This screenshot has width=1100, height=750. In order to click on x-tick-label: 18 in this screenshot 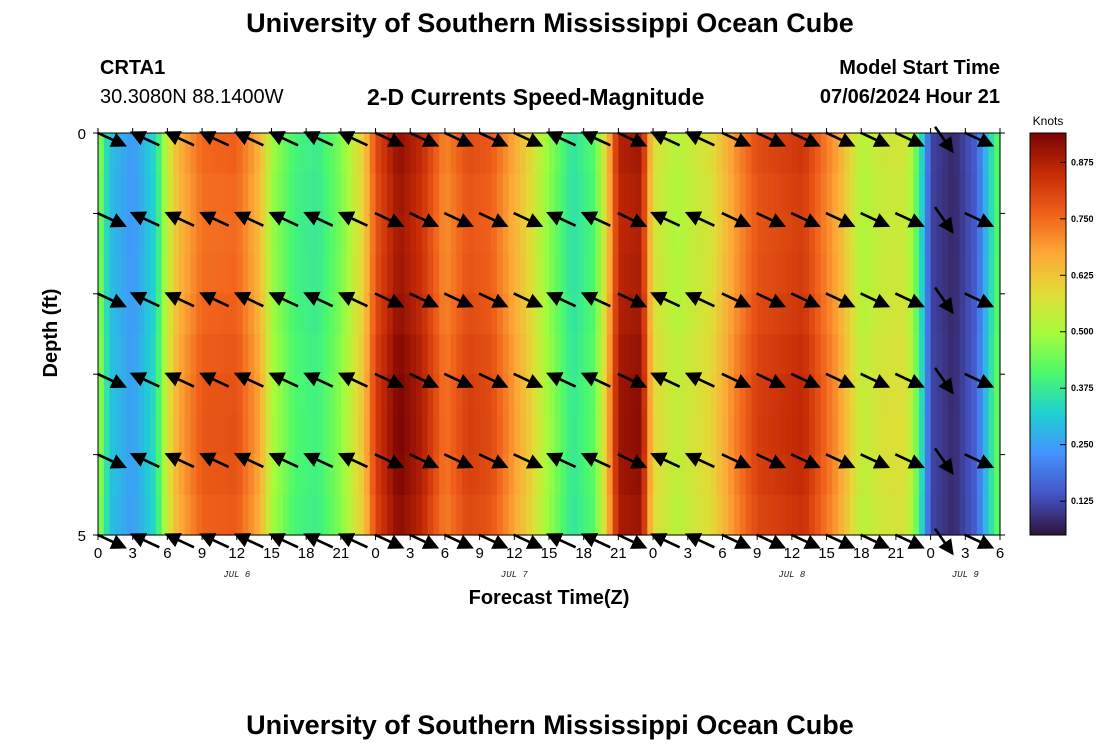, I will do `click(583, 553)`.